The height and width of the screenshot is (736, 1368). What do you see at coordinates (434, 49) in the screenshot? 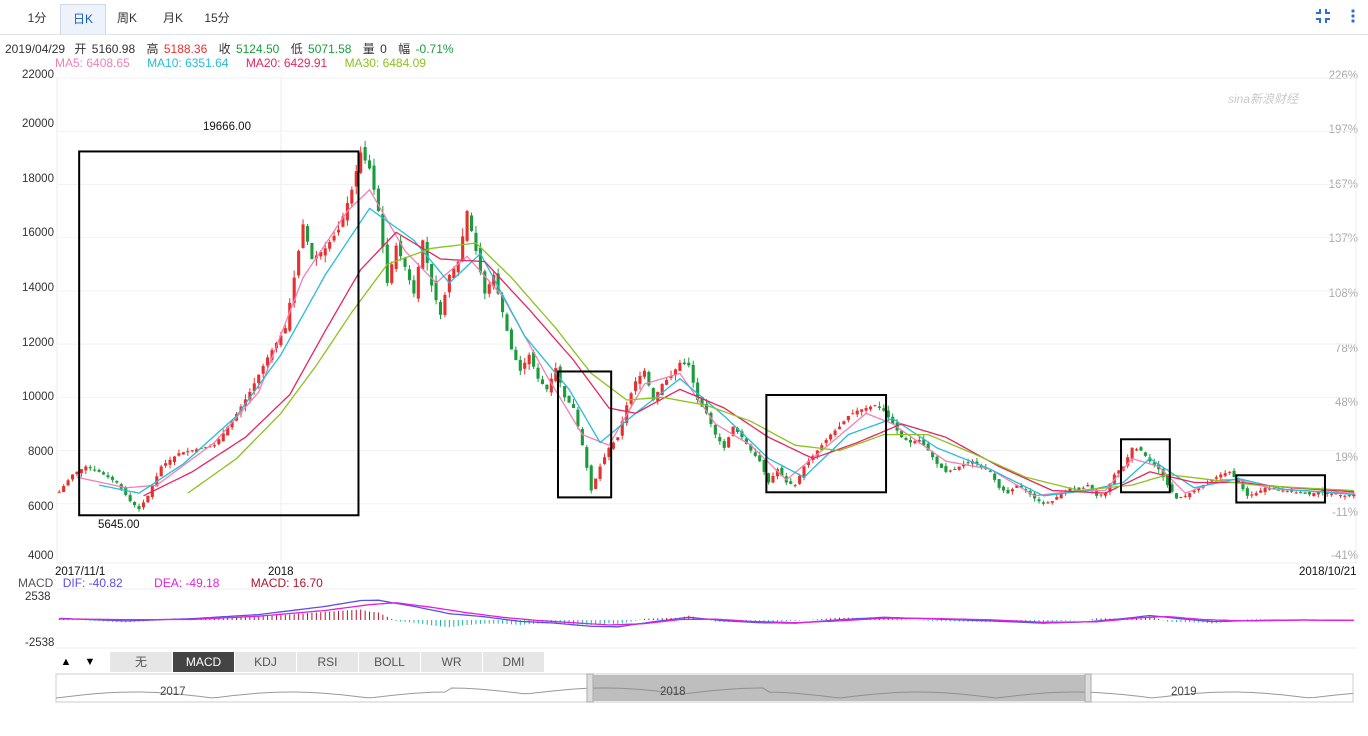
I see `change-value: -0.71%` at bounding box center [434, 49].